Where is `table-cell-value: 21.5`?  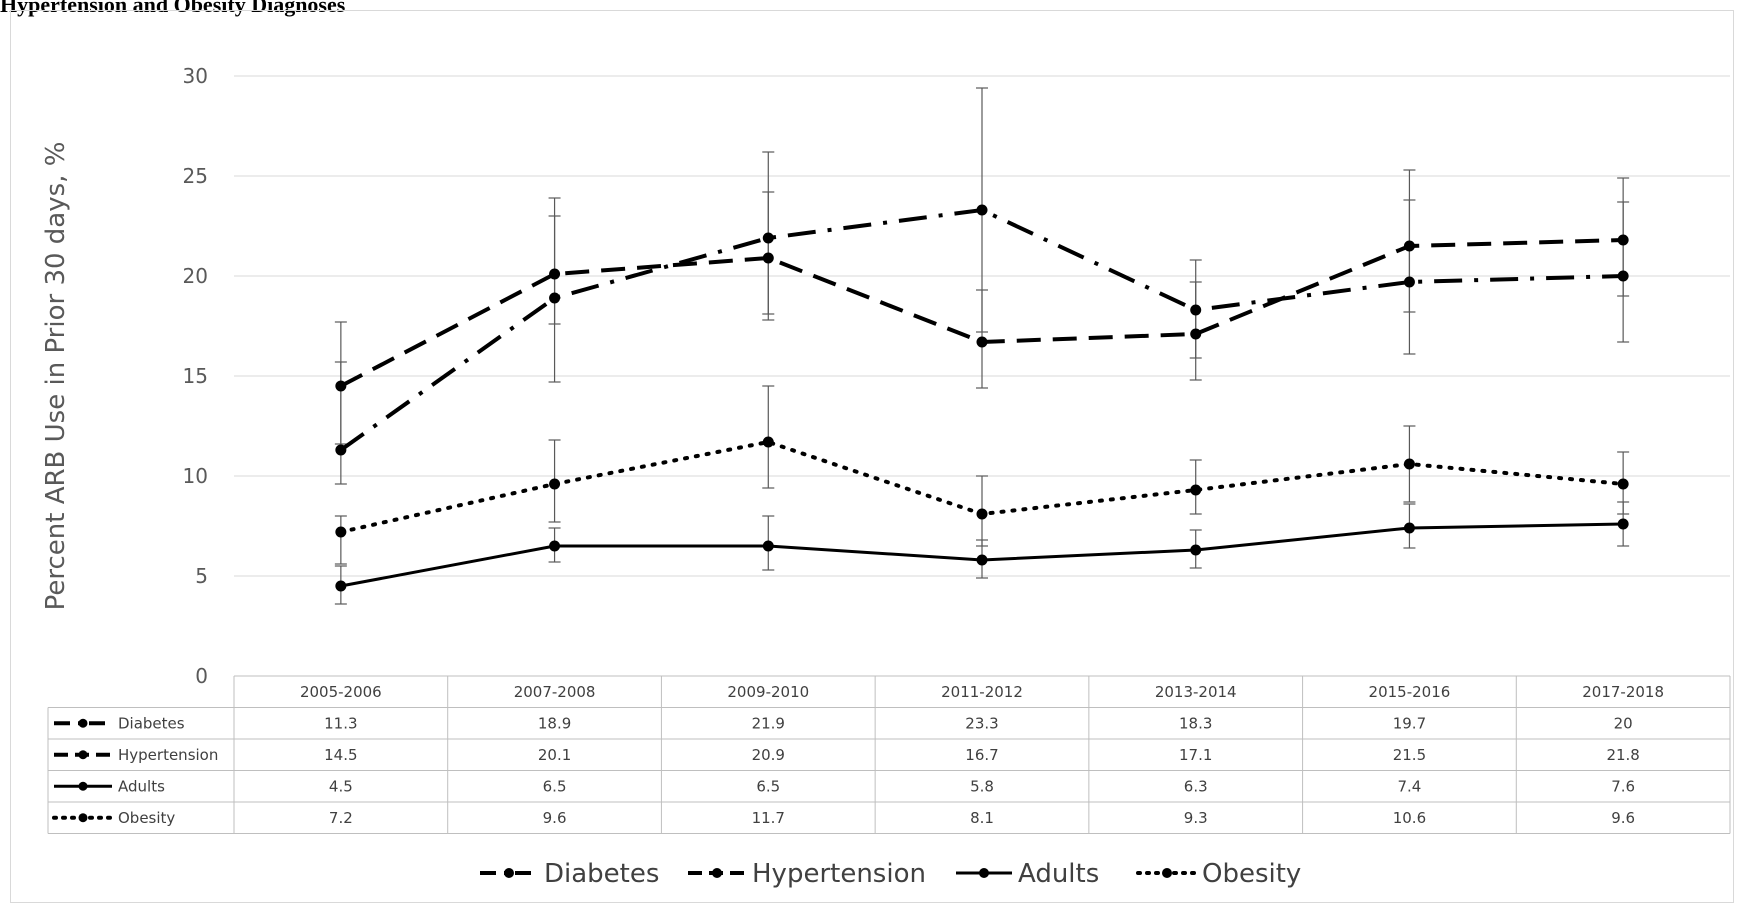 table-cell-value: 21.5 is located at coordinates (1409, 755).